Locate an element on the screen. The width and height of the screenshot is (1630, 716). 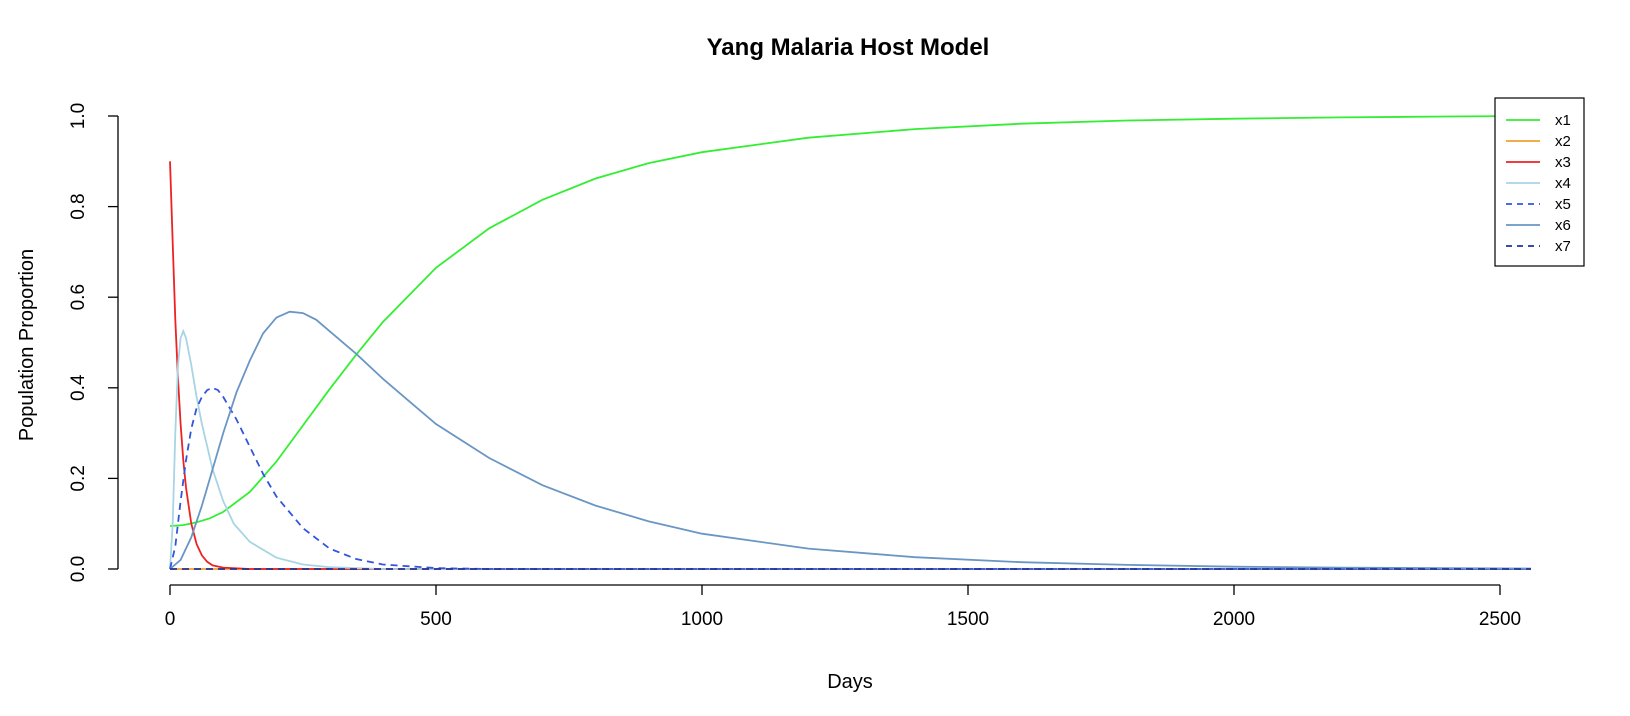
legend-label-x7: x7 is located at coordinates (1563, 246).